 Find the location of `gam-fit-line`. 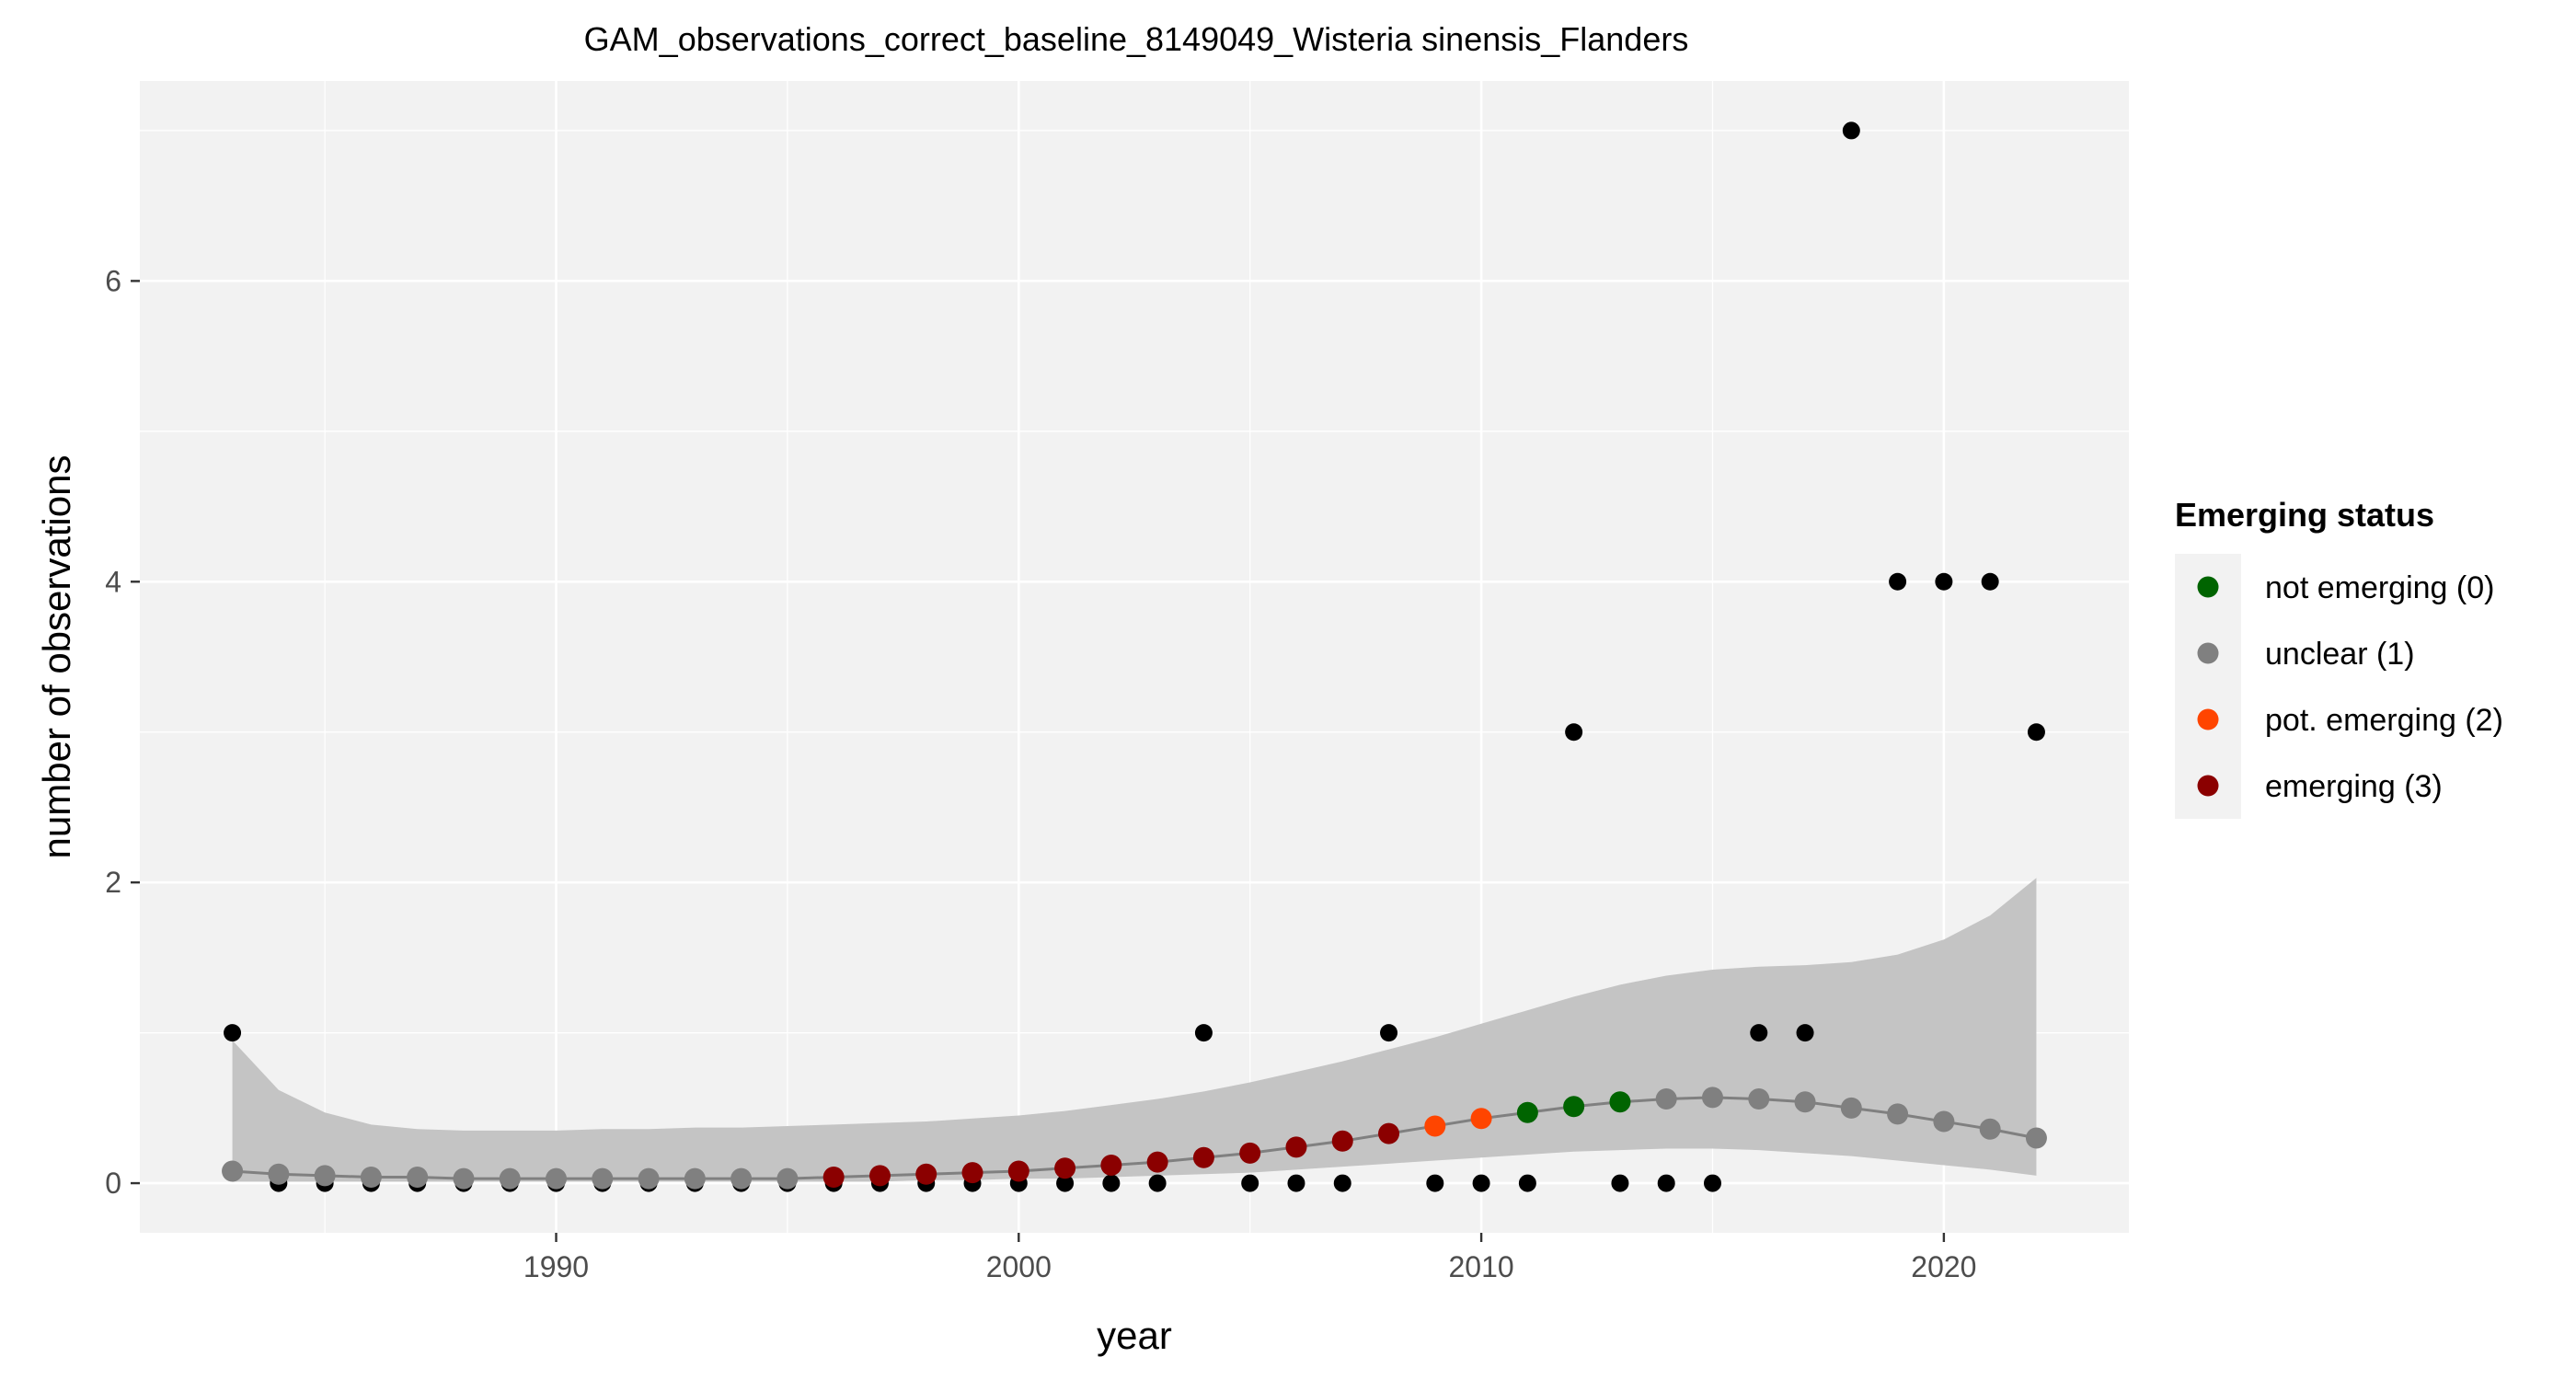

gam-fit-line is located at coordinates (1134, 1138).